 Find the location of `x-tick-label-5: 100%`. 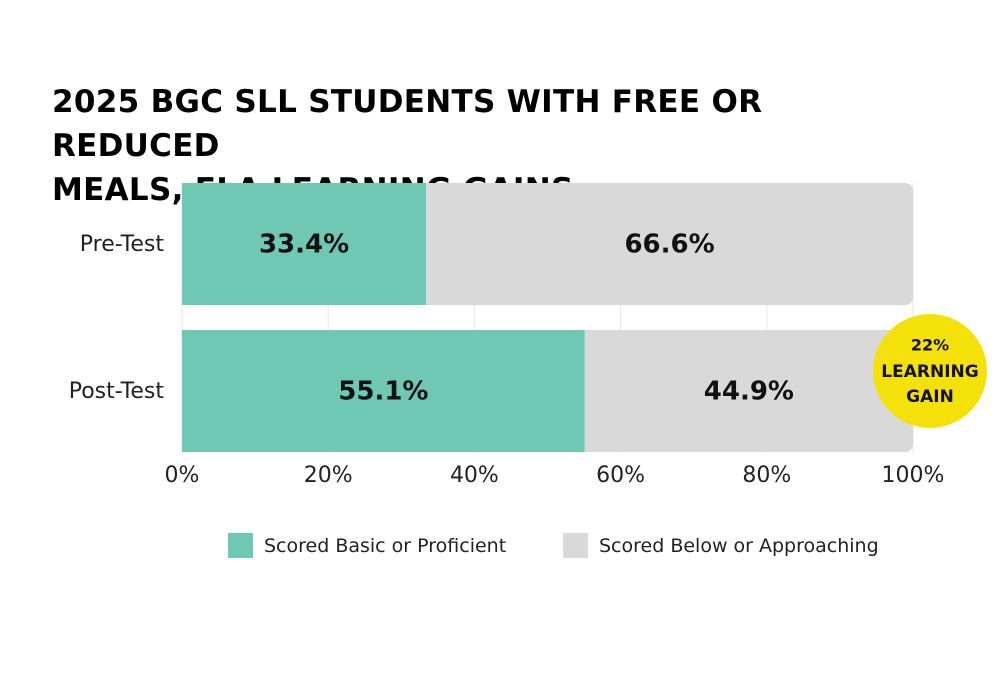

x-tick-label-5: 100% is located at coordinates (913, 475).